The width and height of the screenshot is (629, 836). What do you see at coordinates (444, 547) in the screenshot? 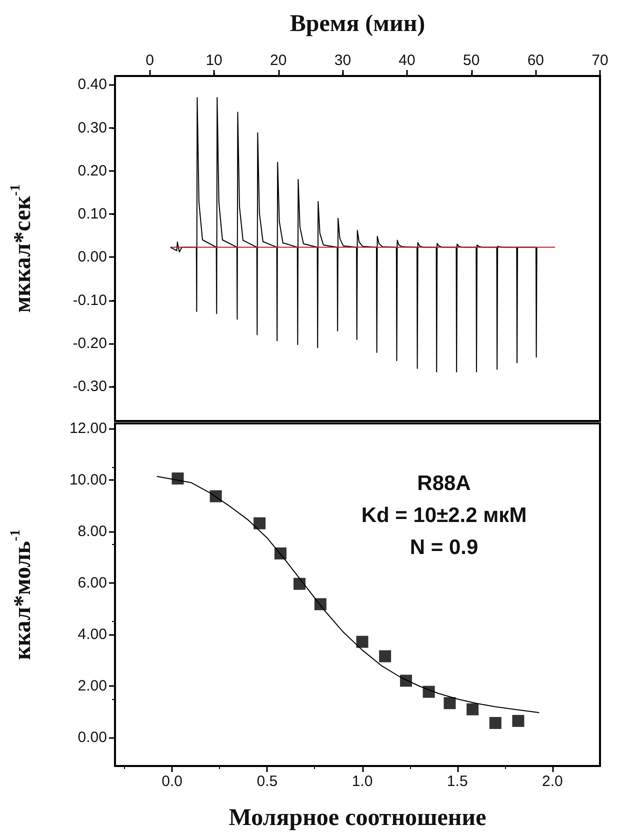
I see `annotation: N = 0.9` at bounding box center [444, 547].